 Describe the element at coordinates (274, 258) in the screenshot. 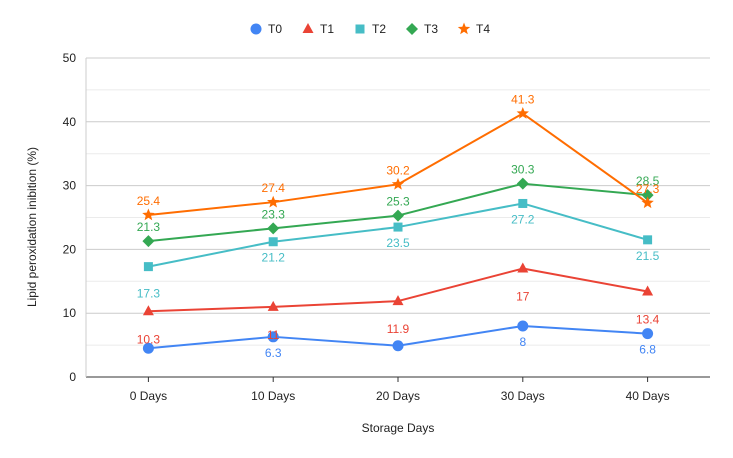

I see `data-label-t2: 21.2` at that location.